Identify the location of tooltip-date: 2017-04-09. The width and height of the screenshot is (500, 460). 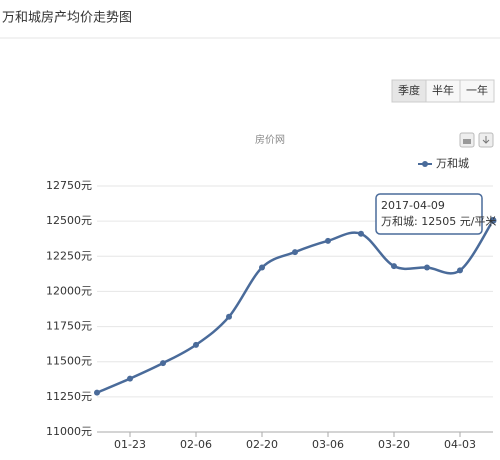
(413, 205).